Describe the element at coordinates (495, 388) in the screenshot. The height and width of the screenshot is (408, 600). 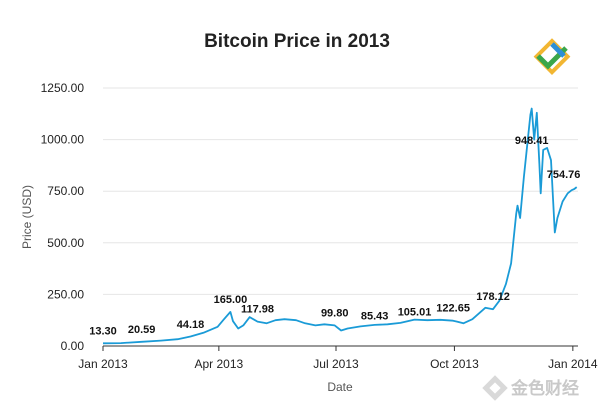
I see `jinse-logo-icon` at that location.